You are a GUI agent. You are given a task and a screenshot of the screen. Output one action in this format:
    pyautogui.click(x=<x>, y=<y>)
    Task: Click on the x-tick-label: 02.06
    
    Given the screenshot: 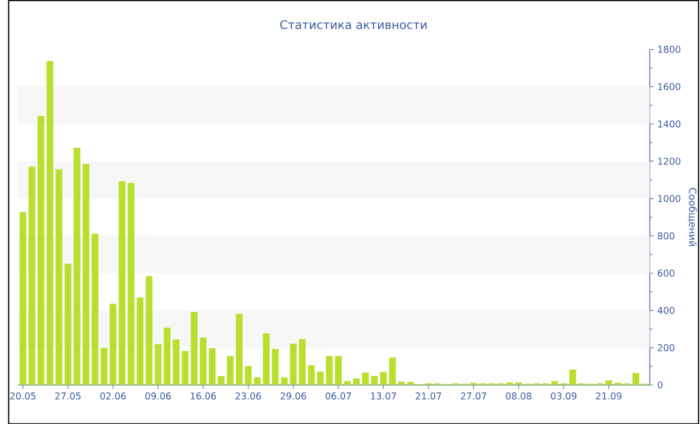 What is the action you would take?
    pyautogui.click(x=113, y=396)
    